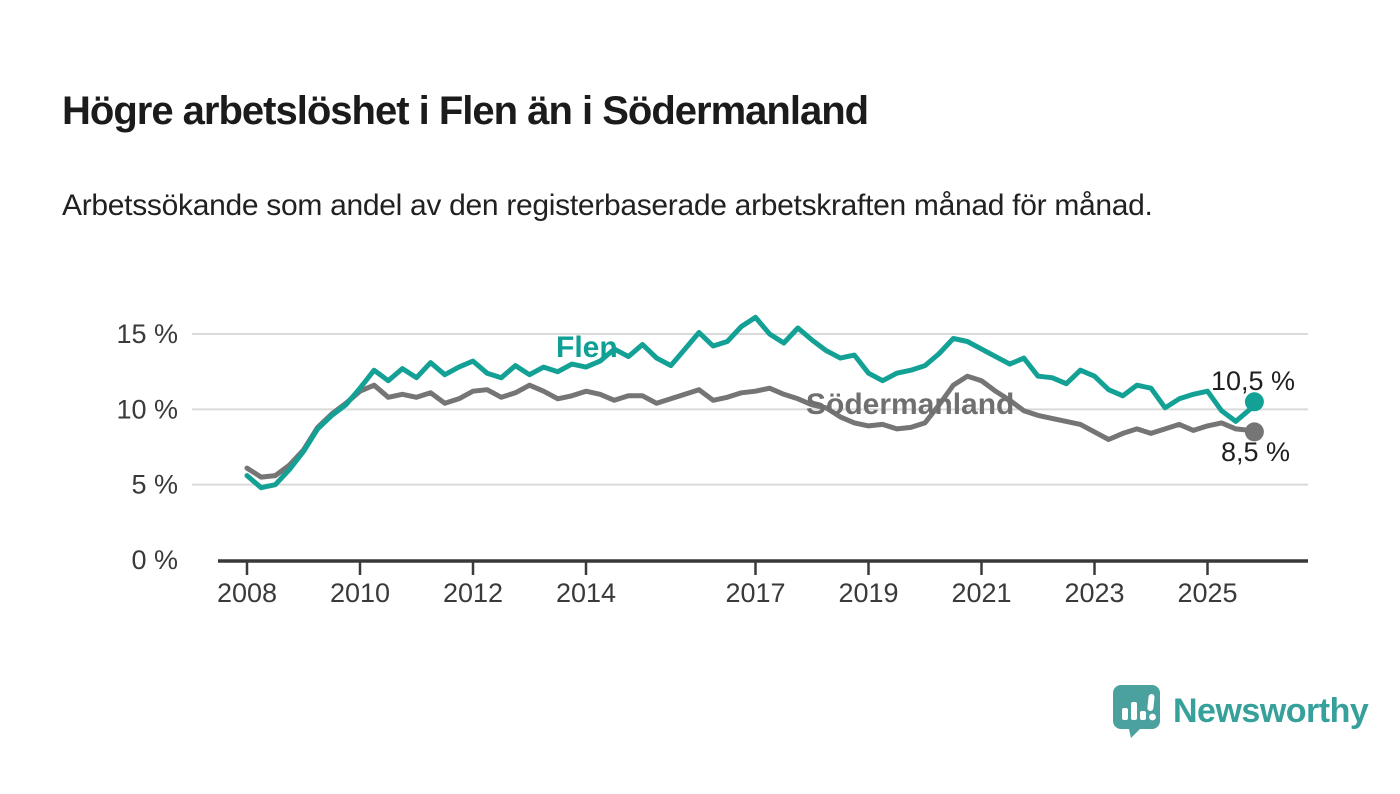 Image resolution: width=1400 pixels, height=794 pixels. Describe the element at coordinates (154, 485) in the screenshot. I see `svg-text: 5 %` at that location.